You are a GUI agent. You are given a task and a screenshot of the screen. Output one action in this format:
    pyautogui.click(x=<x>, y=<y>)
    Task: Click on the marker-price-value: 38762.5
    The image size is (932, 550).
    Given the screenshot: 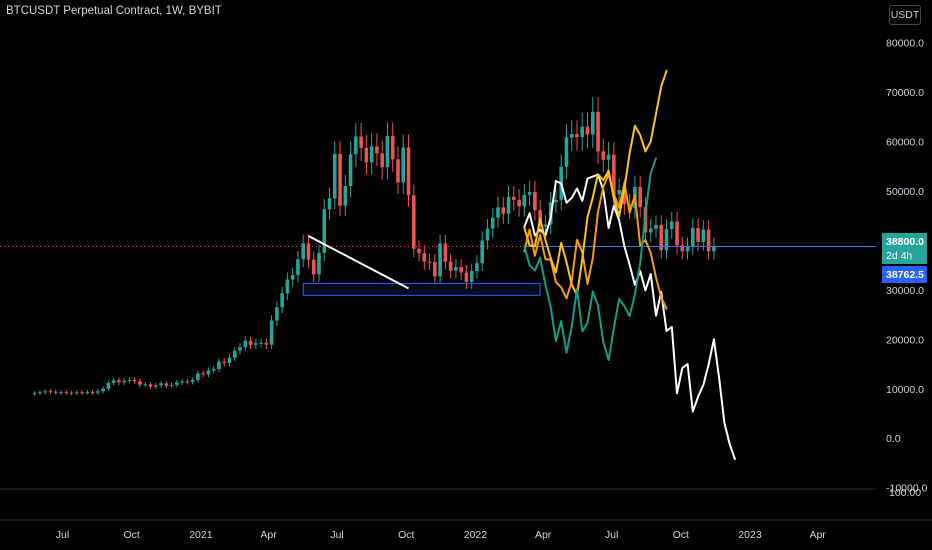 What is the action you would take?
    pyautogui.click(x=905, y=275)
    